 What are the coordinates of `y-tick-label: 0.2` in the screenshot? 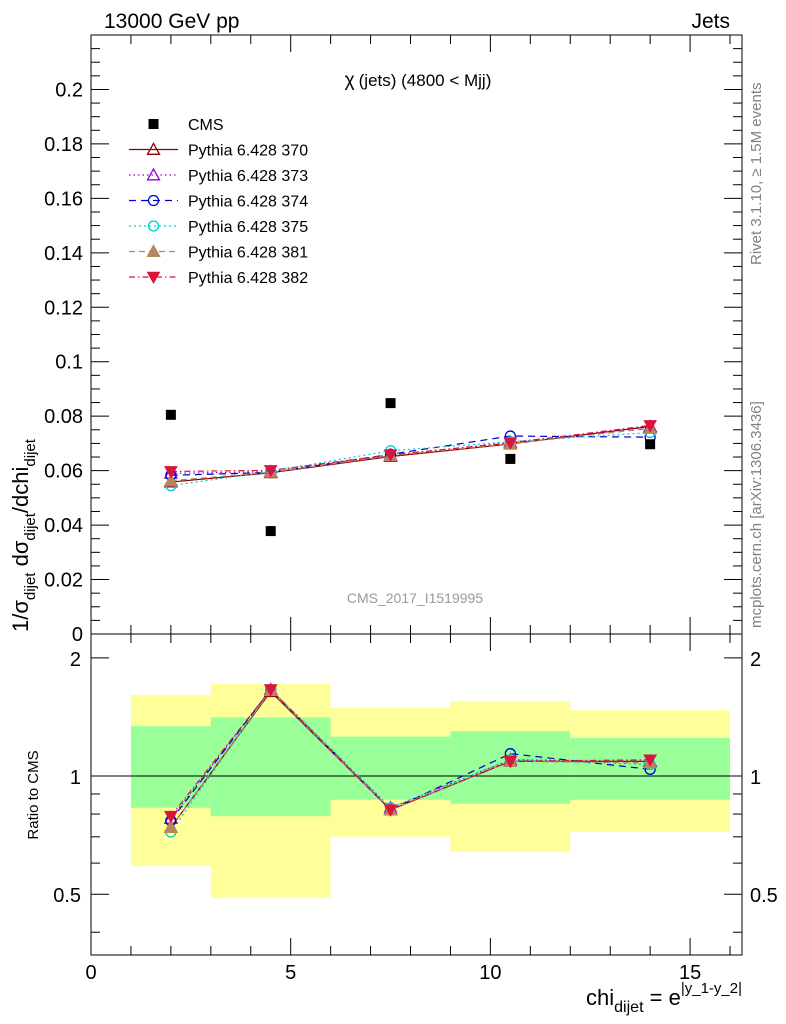 It's located at (69, 90).